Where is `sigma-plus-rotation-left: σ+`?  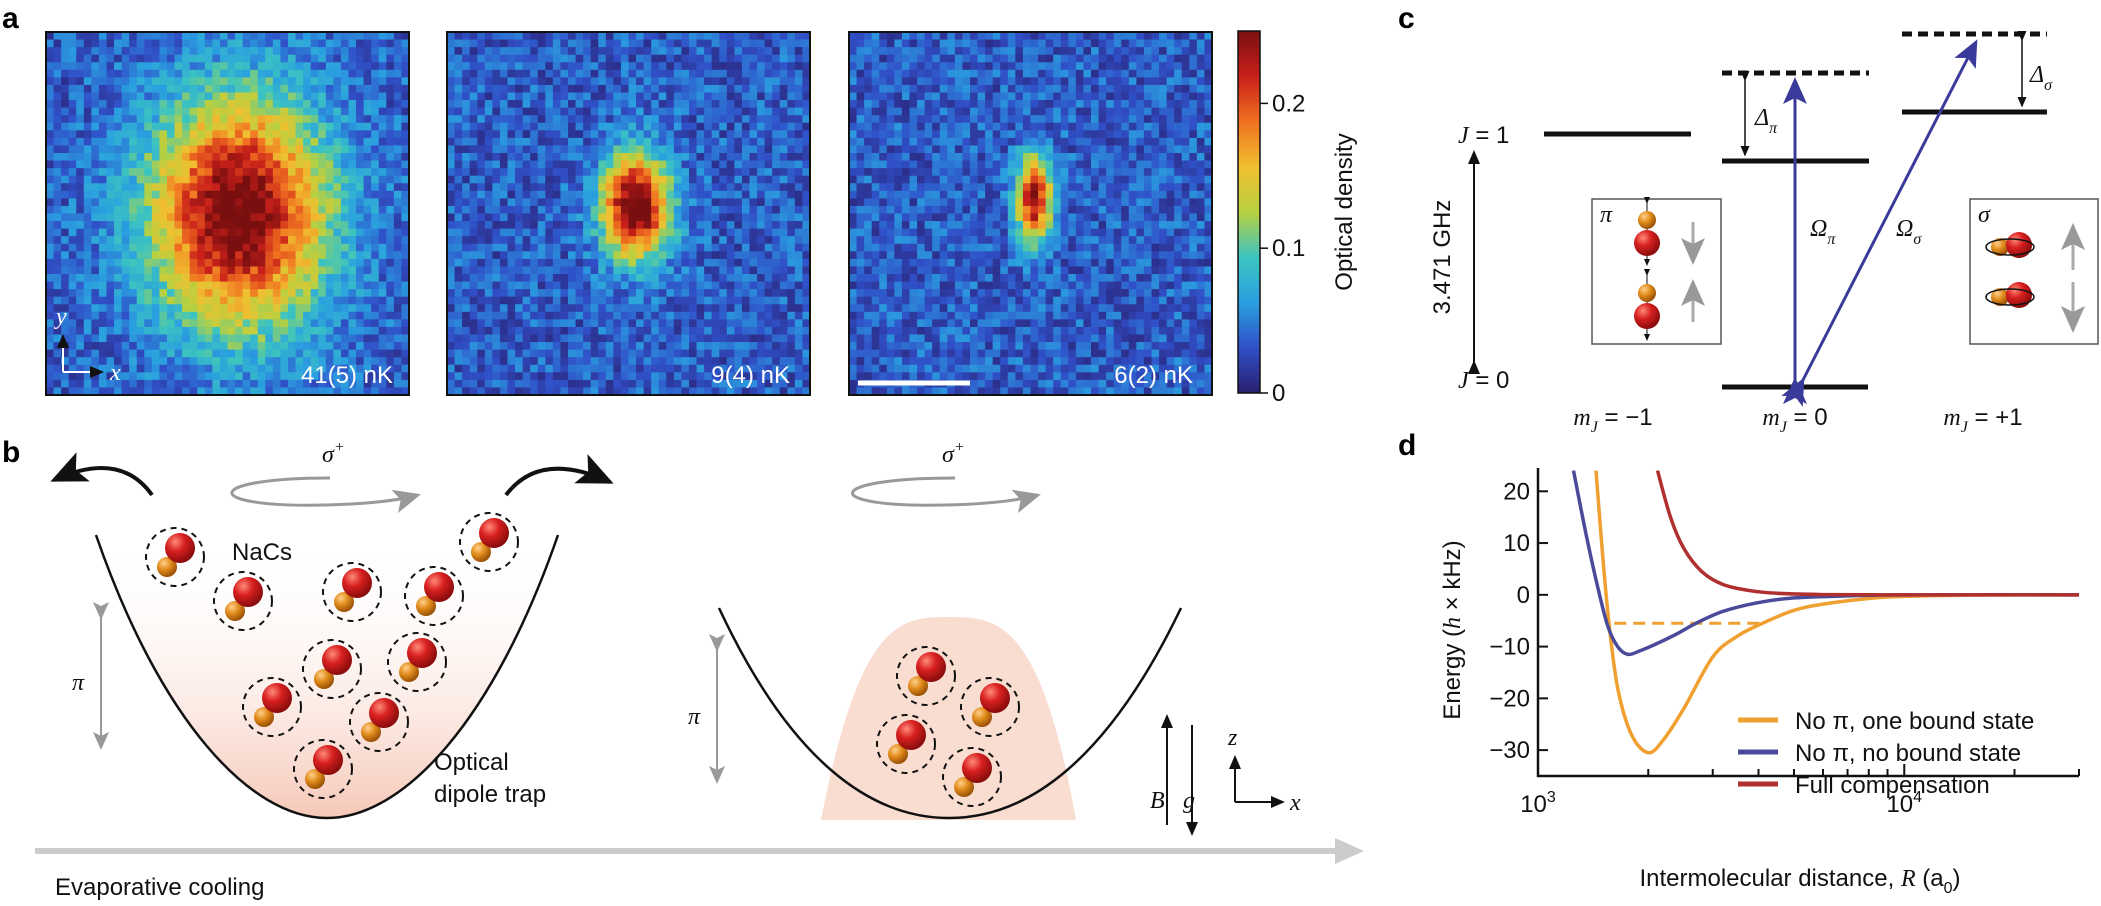 sigma-plus-rotation-left: σ+ is located at coordinates (325, 476).